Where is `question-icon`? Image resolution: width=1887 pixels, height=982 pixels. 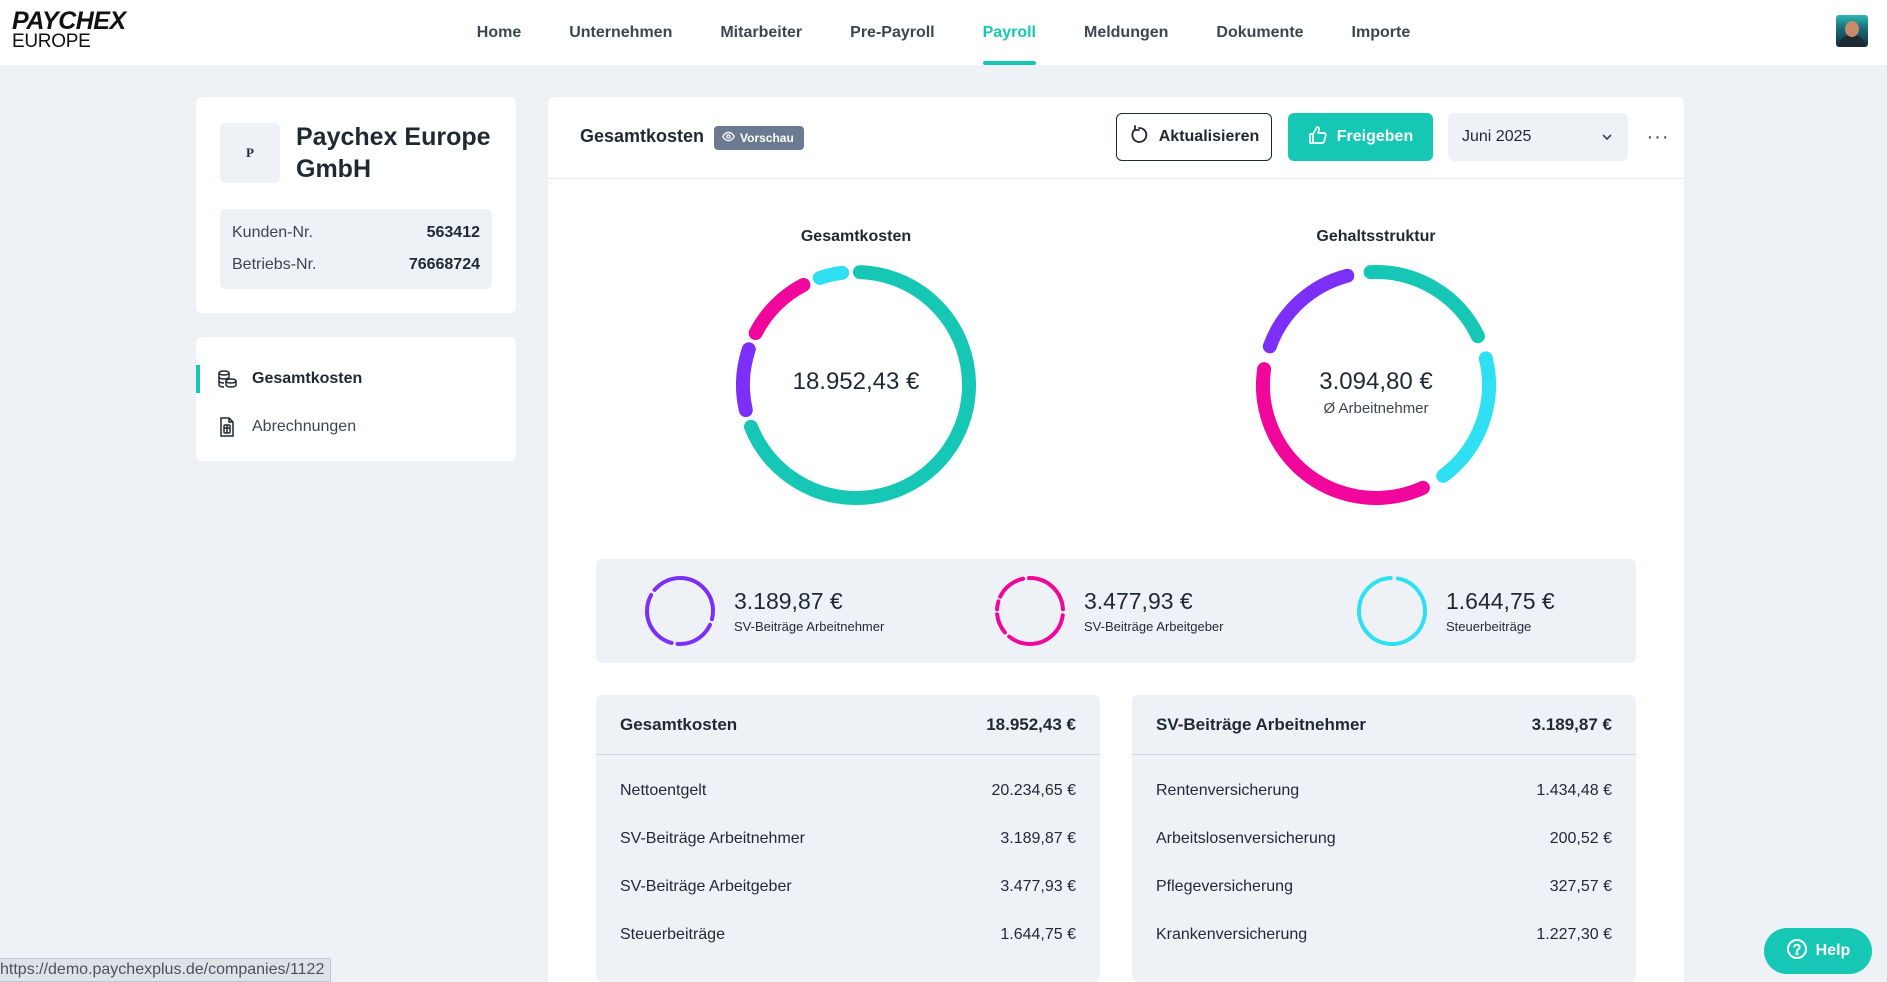 question-icon is located at coordinates (1797, 951).